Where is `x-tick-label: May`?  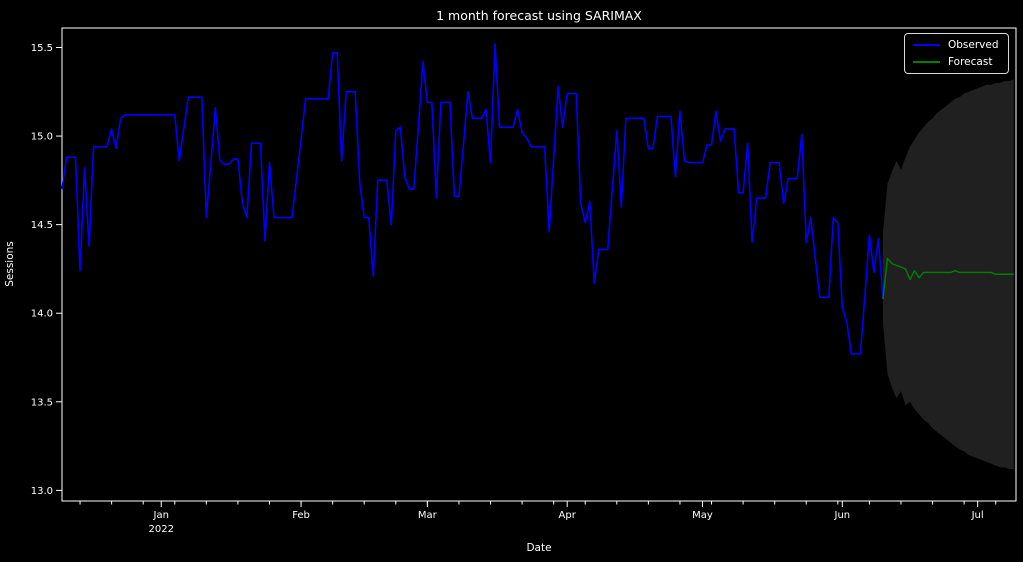
x-tick-label: May is located at coordinates (702, 515).